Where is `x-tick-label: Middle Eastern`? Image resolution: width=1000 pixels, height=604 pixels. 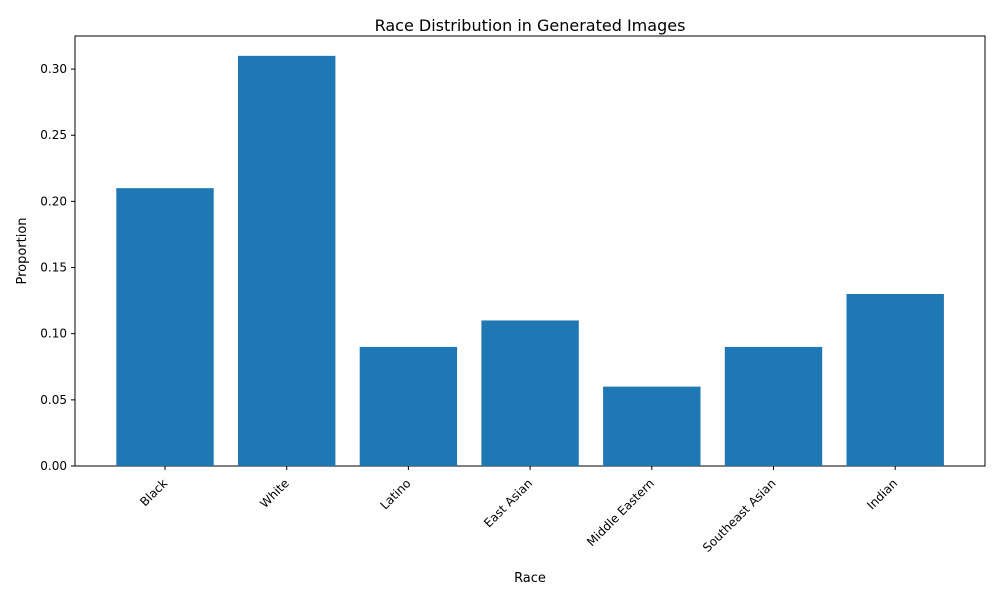 x-tick-label: Middle Eastern is located at coordinates (620, 512).